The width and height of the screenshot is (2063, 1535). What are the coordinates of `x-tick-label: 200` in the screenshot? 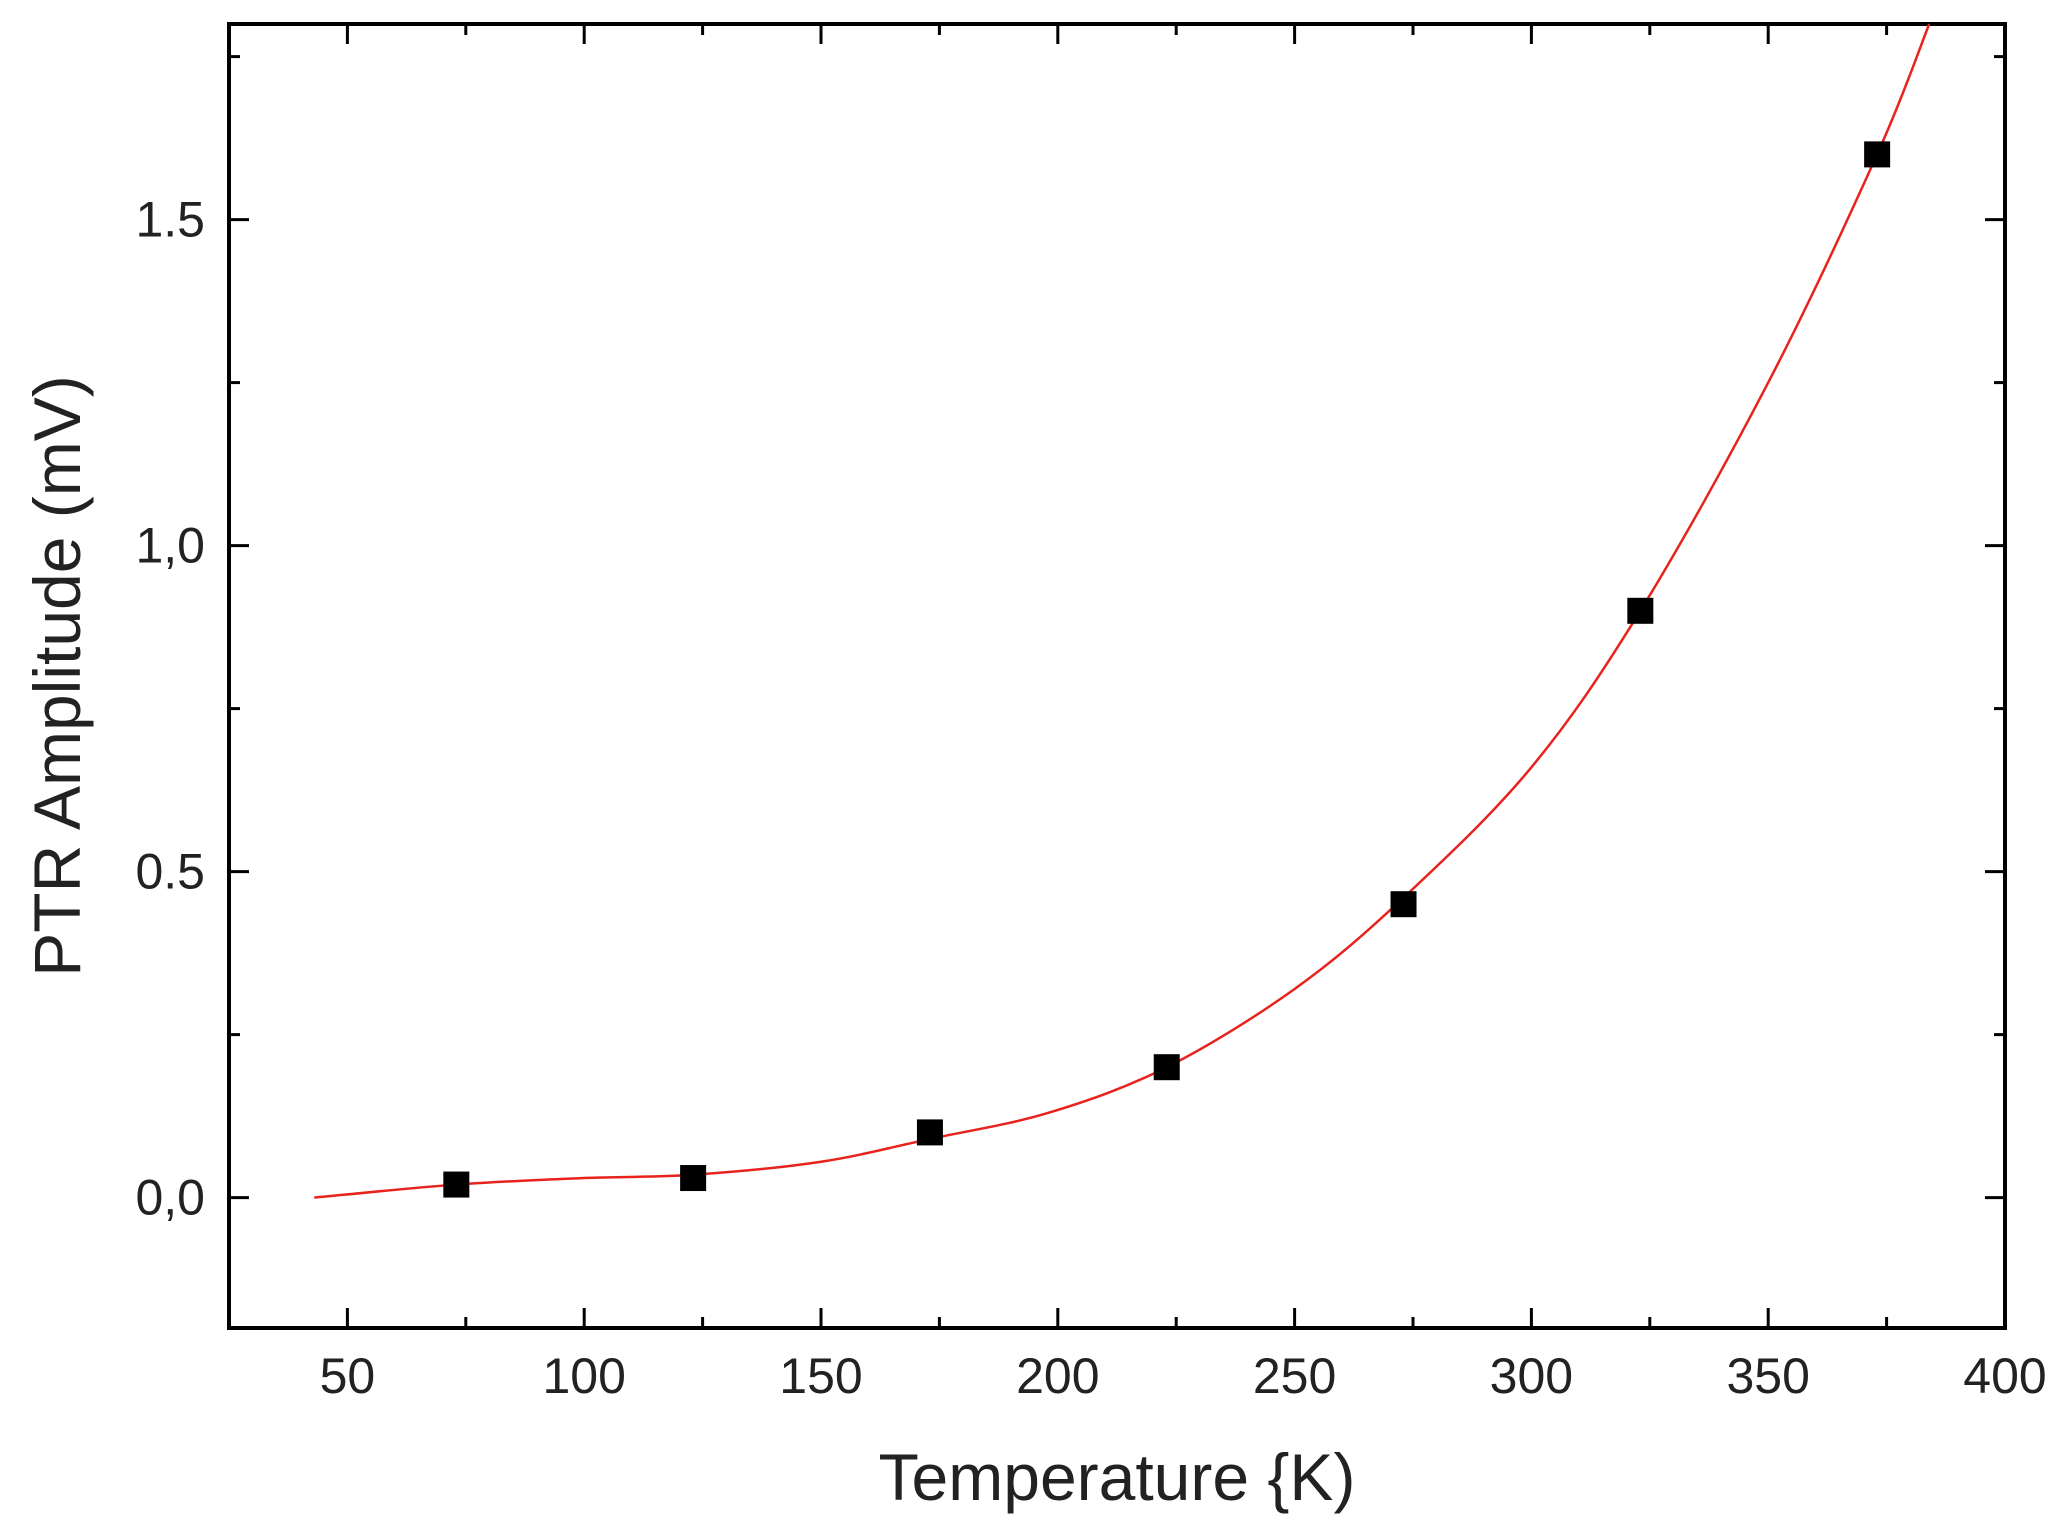 It's located at (1057, 1376).